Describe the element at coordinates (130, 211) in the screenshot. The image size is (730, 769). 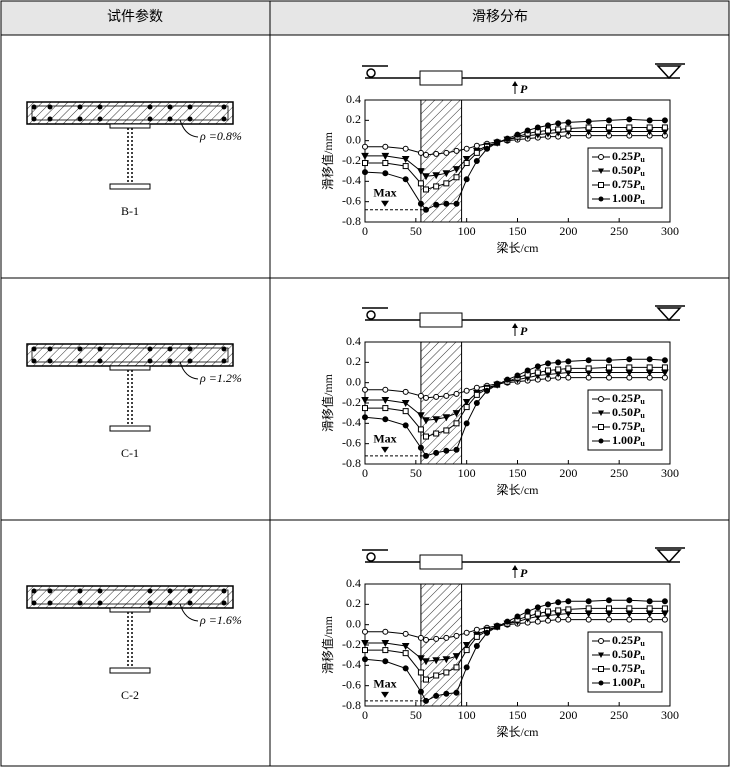
I see `specimen-label: B-1` at that location.